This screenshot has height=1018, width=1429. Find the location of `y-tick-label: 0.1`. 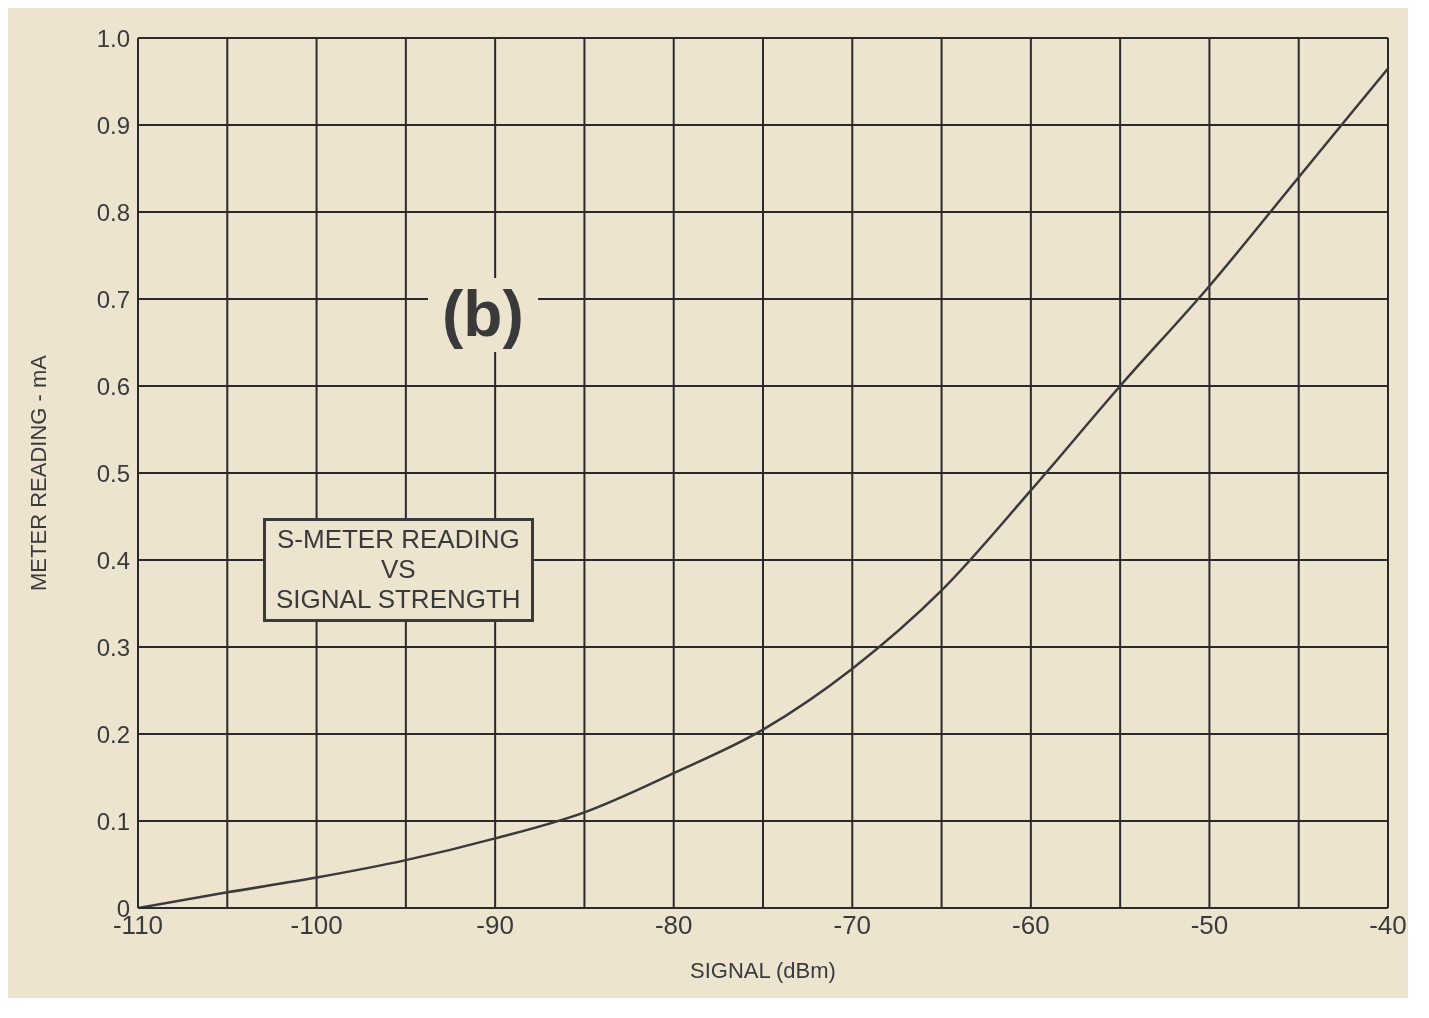

y-tick-label: 0.1 is located at coordinates (113, 821).